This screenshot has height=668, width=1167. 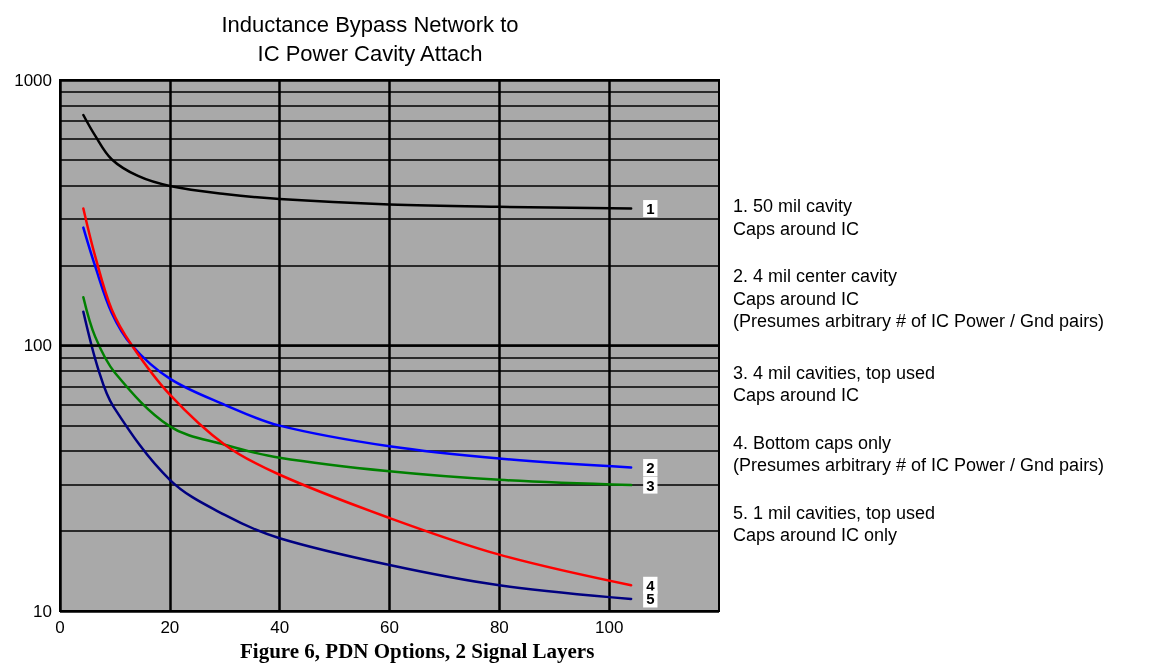 What do you see at coordinates (650, 485) in the screenshot?
I see `series-label: 3` at bounding box center [650, 485].